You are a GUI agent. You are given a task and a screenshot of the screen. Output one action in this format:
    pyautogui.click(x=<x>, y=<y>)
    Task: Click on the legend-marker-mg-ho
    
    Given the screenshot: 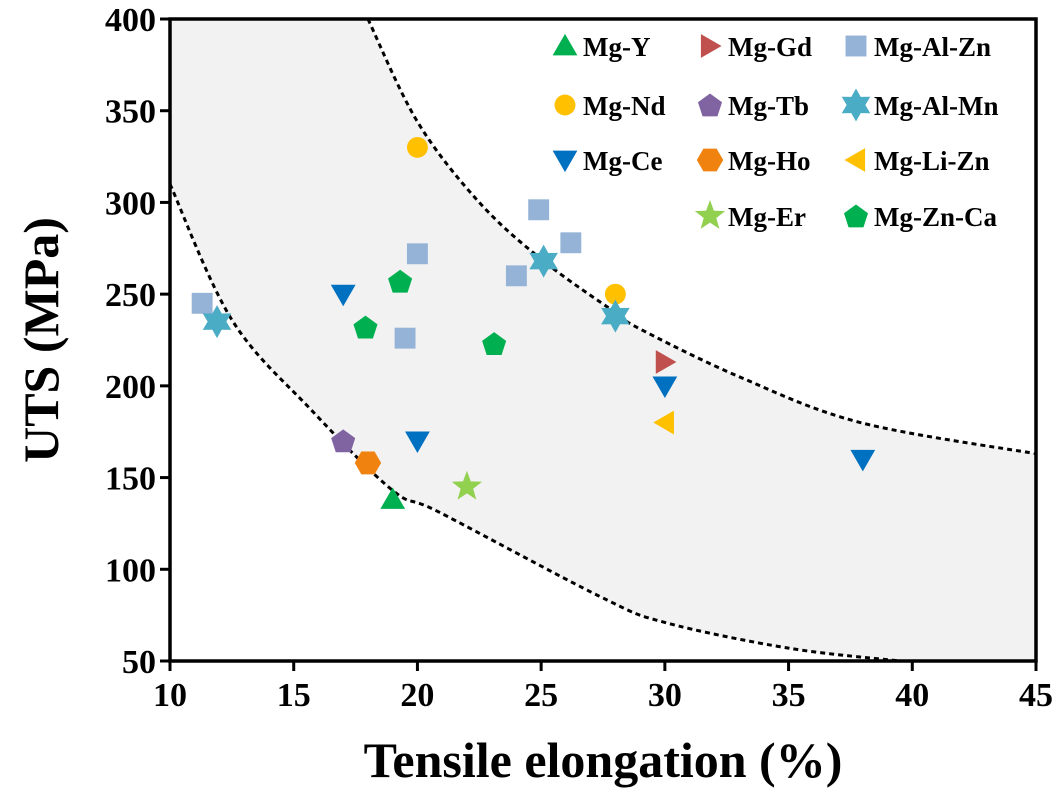 What is the action you would take?
    pyautogui.click(x=710, y=160)
    